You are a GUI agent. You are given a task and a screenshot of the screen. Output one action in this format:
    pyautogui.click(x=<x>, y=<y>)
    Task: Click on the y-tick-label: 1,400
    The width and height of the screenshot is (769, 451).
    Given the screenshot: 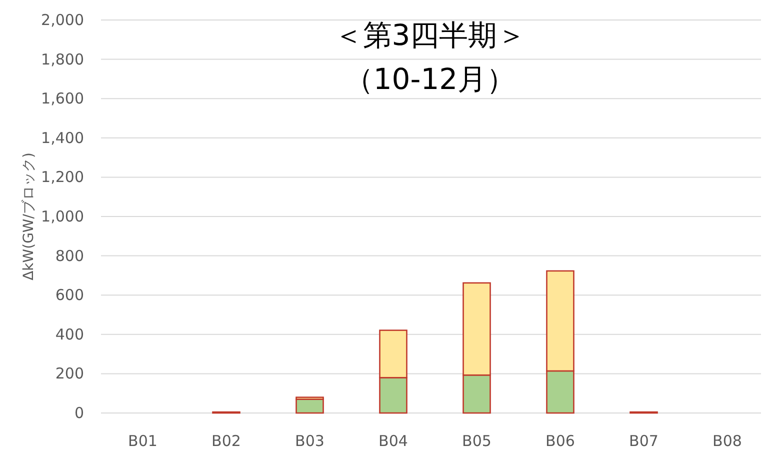 What is the action you would take?
    pyautogui.click(x=62, y=137)
    